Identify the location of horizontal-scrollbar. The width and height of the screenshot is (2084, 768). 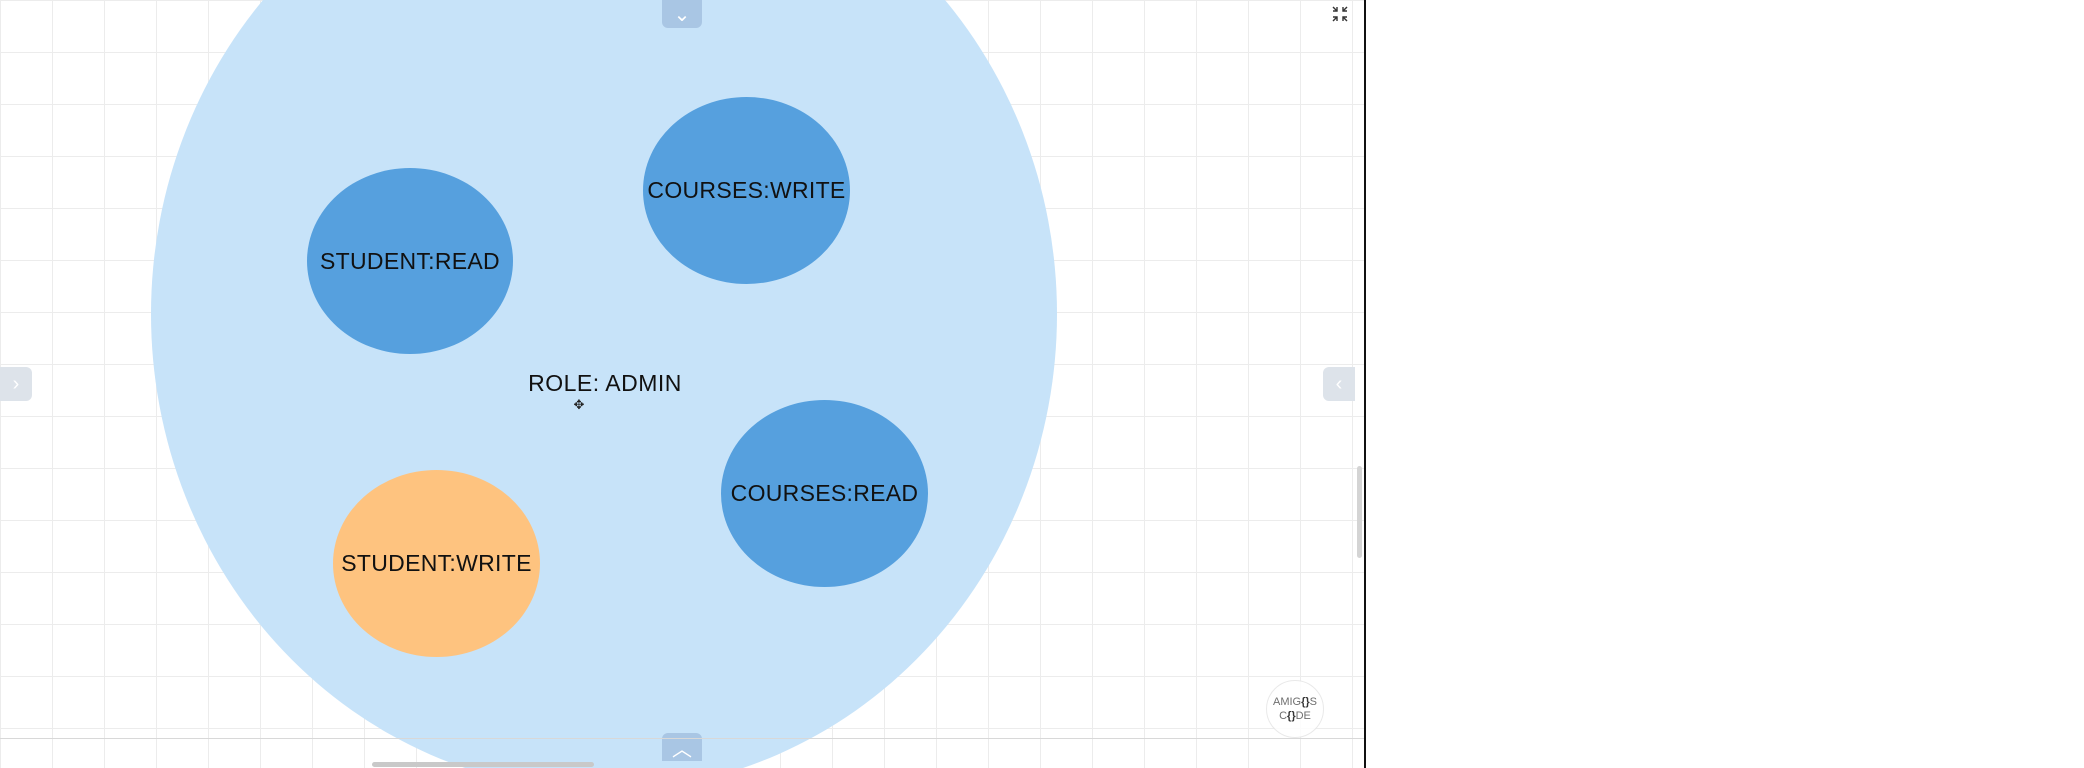
(483, 764).